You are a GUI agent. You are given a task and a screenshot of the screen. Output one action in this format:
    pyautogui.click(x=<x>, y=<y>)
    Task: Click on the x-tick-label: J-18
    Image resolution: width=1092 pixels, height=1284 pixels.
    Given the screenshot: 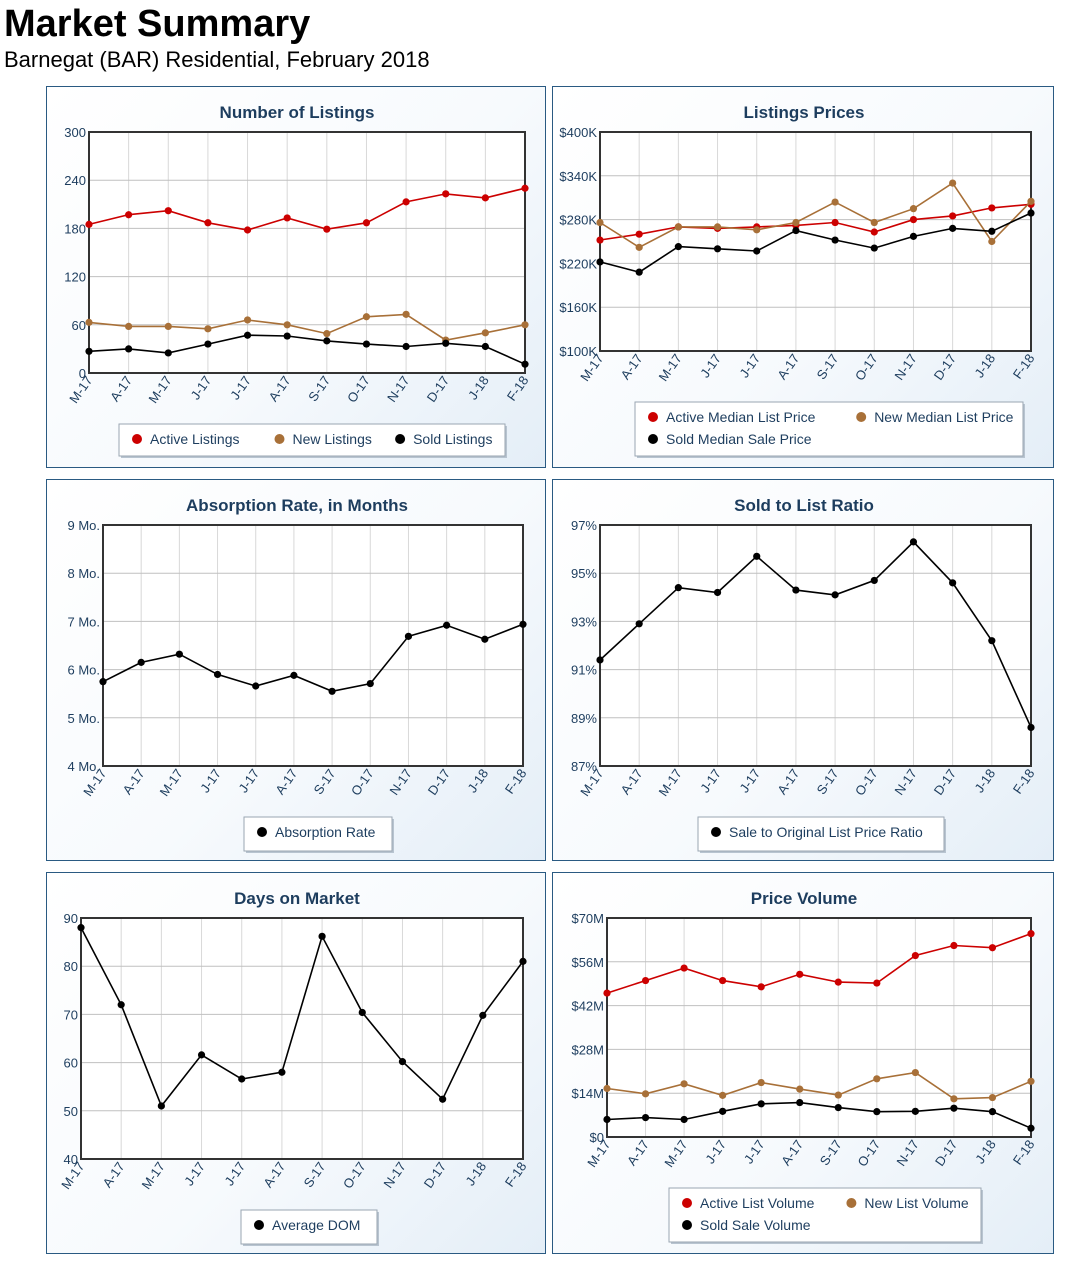 What is the action you would take?
    pyautogui.click(x=984, y=365)
    